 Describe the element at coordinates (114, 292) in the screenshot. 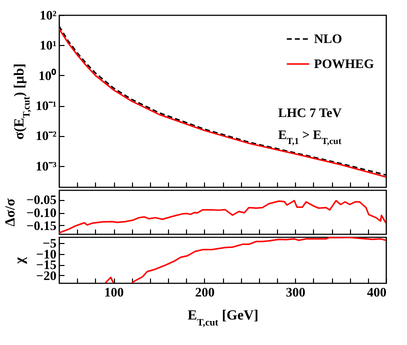

I see `x-tick-label: 100` at that location.